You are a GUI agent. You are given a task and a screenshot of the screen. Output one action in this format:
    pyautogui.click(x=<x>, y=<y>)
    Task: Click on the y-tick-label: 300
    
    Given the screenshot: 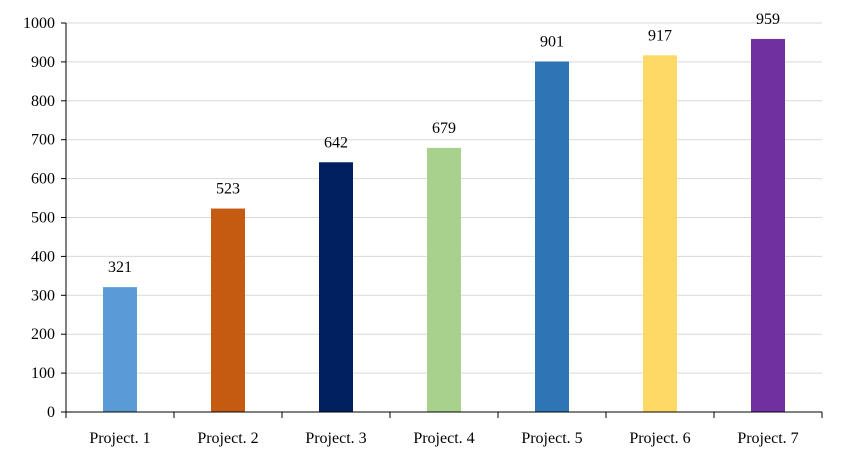 What is the action you would take?
    pyautogui.click(x=43, y=295)
    